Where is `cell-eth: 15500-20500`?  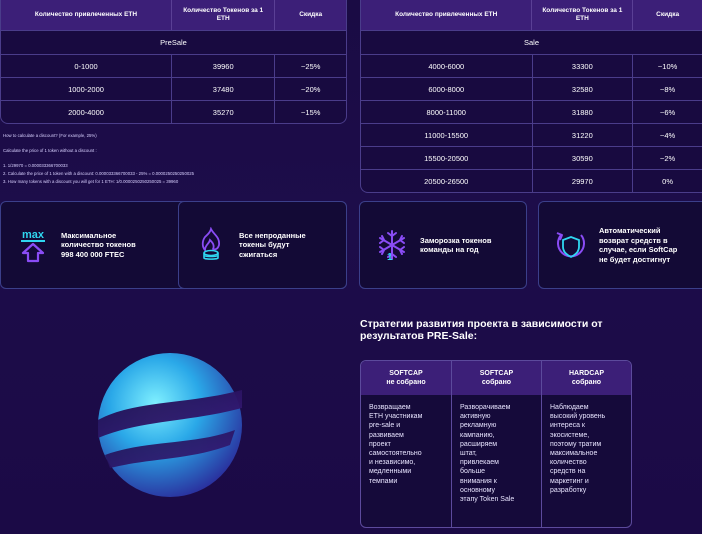
cell-eth: 15500-20500 is located at coordinates (446, 158).